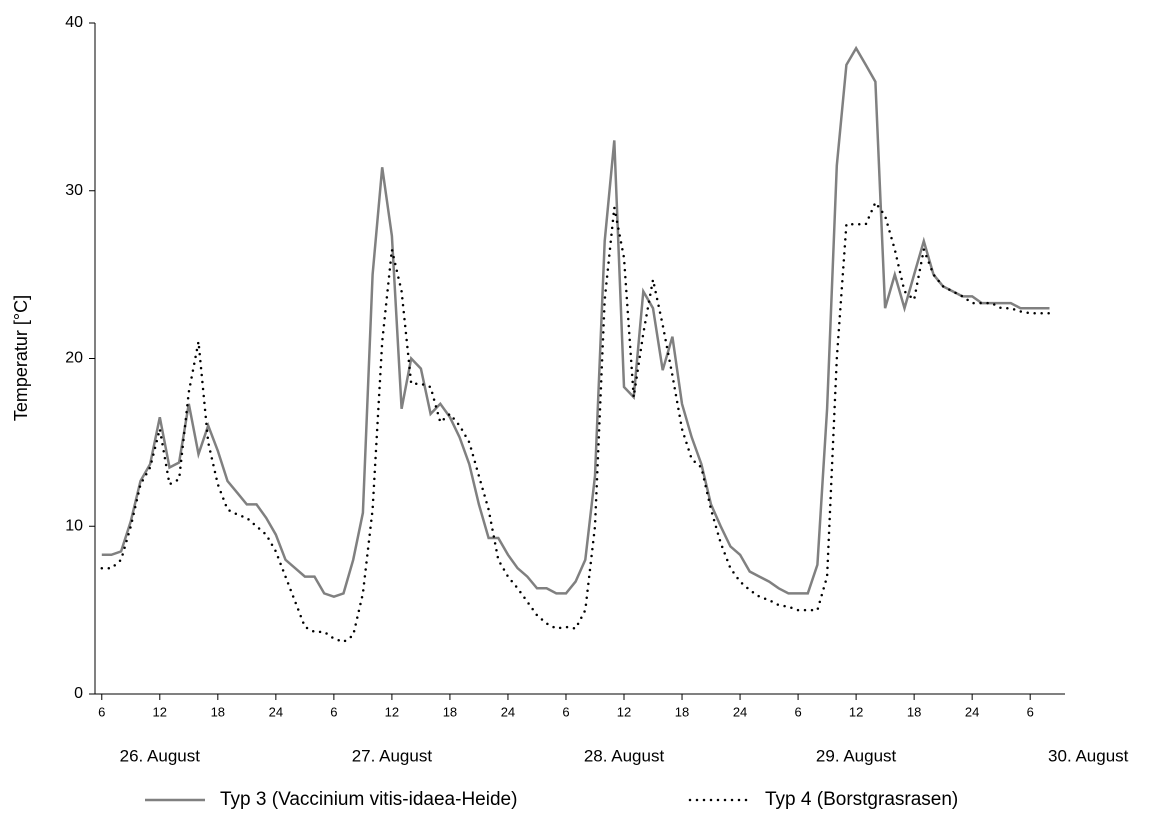  Describe the element at coordinates (74, 22) in the screenshot. I see `y-tick-label: 40` at that location.